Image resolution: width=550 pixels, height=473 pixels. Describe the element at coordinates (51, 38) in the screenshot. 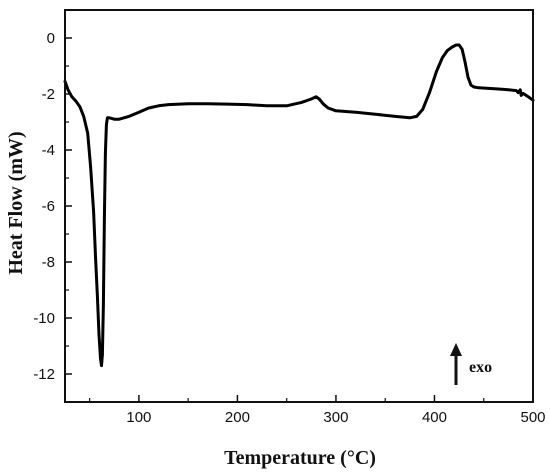

I see `y-tick-label: 0` at that location.